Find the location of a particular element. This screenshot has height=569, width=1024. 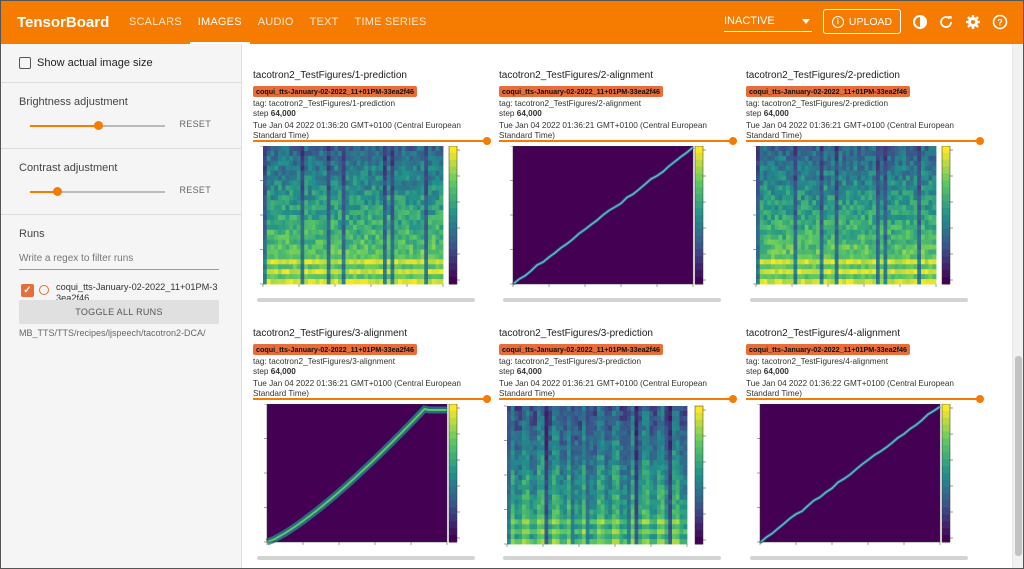

show-actual-size-checkbox is located at coordinates (25, 63).